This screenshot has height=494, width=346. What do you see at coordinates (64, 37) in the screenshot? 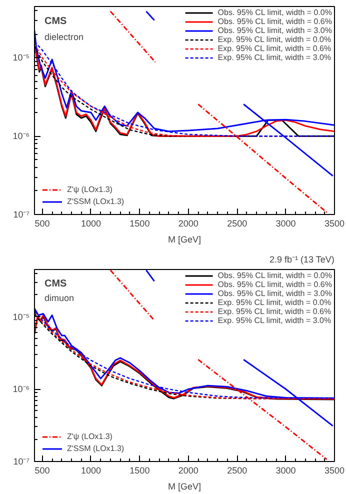
I see `annotation: dielectron` at bounding box center [64, 37].